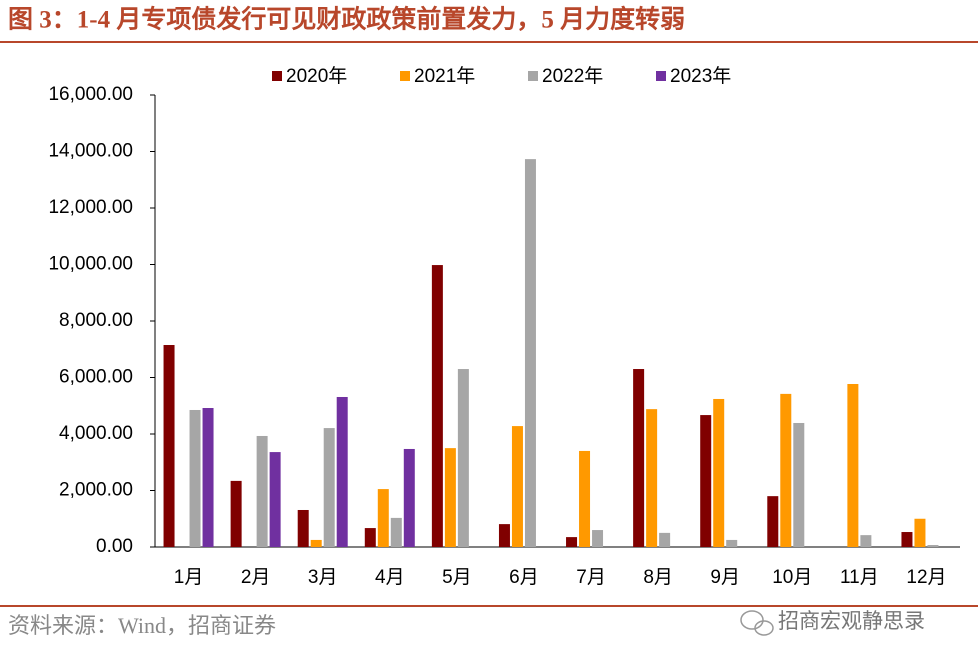 This screenshot has width=978, height=666. I want to click on x-tick-label: 1月, so click(189, 577).